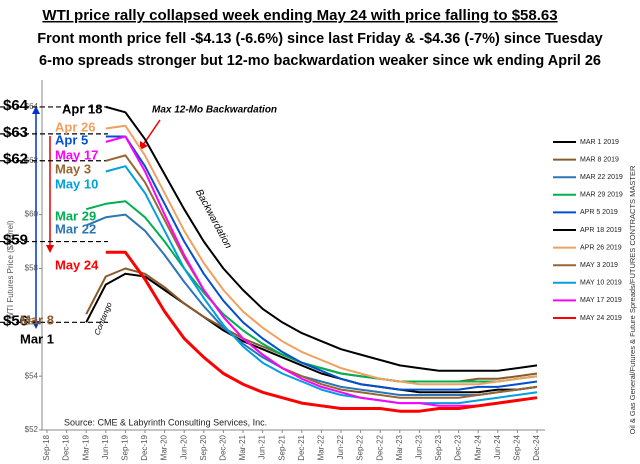 The width and height of the screenshot is (640, 464). What do you see at coordinates (75, 215) in the screenshot?
I see `curve-label: Mar 29` at bounding box center [75, 215].